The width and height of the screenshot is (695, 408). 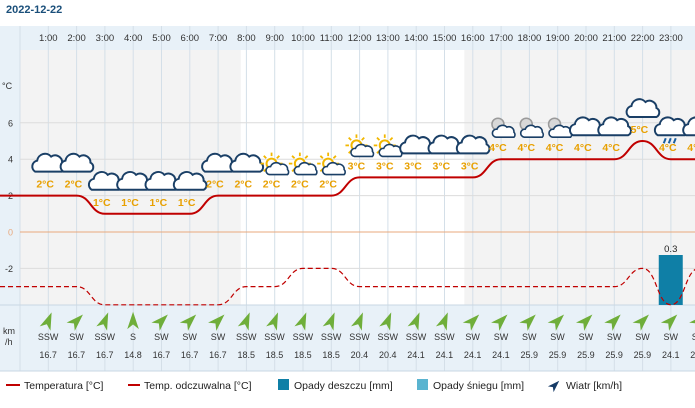 I want to click on wind-direction: S, so click(x=133, y=337).